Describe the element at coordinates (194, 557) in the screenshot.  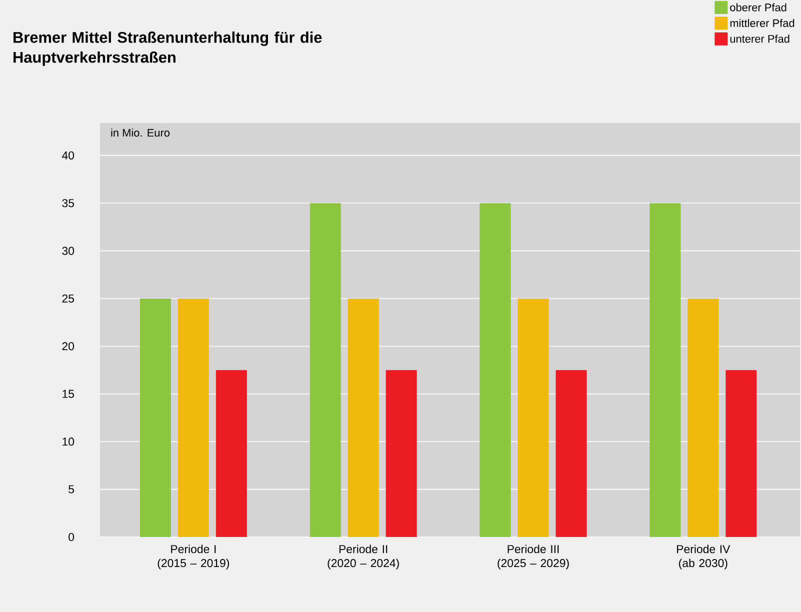
I see `x-tick-label: Periode I (2015 – 2019)` at that location.